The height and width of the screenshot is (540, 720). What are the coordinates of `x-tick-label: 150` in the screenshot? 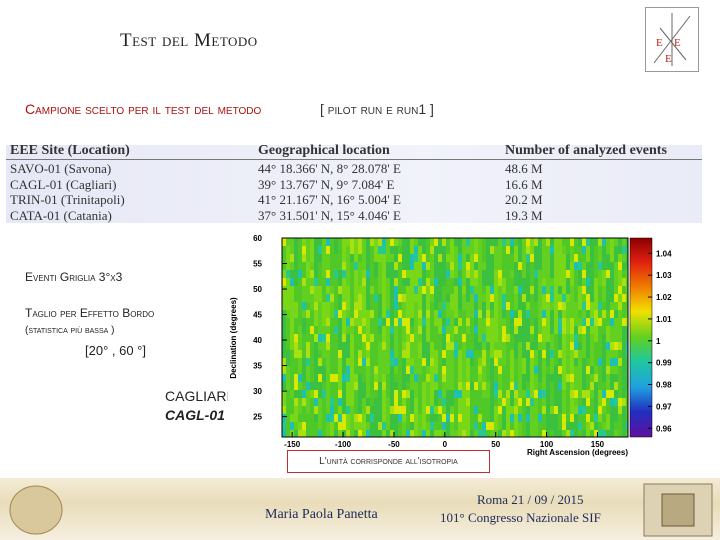 It's located at (598, 444).